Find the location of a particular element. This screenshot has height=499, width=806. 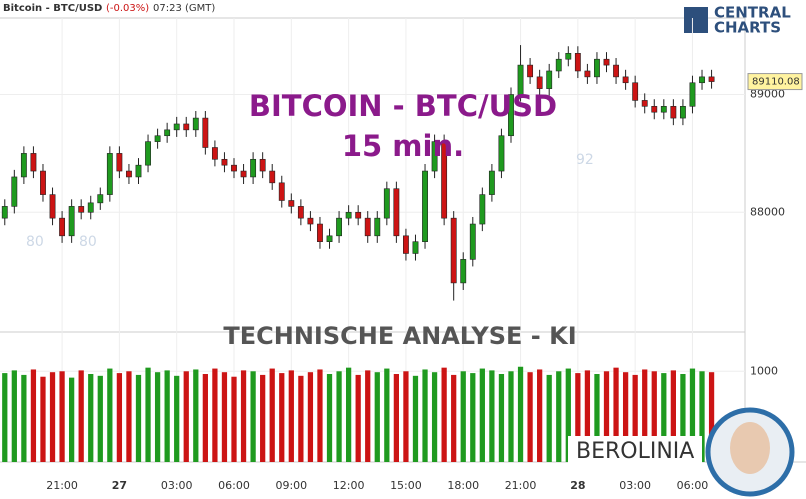

logo-icon is located at coordinates (696, 20).